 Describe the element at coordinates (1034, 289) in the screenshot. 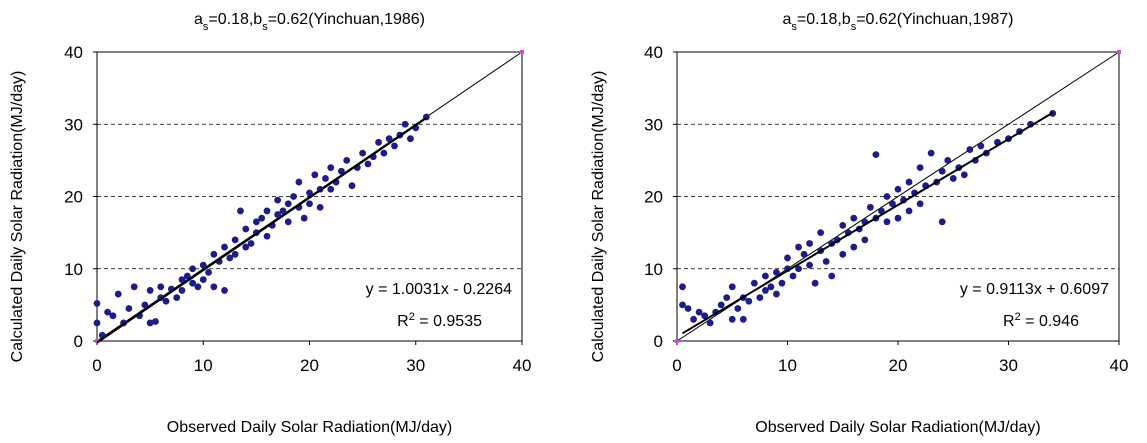

I see `equation: y = 0.9113x + 0.6097` at that location.